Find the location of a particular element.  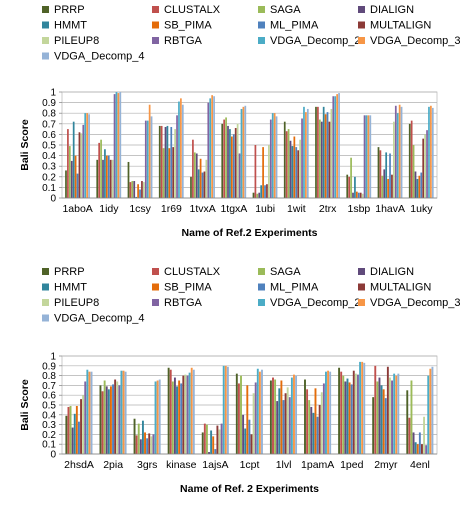

chart-1-legend-label-hmmt: HMMT is located at coordinates (70, 26).